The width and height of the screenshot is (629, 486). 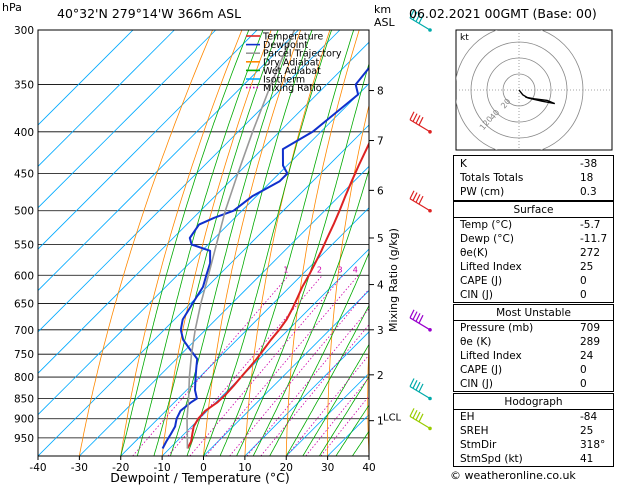 I want to click on hodo-value: -84, so click(x=589, y=417).